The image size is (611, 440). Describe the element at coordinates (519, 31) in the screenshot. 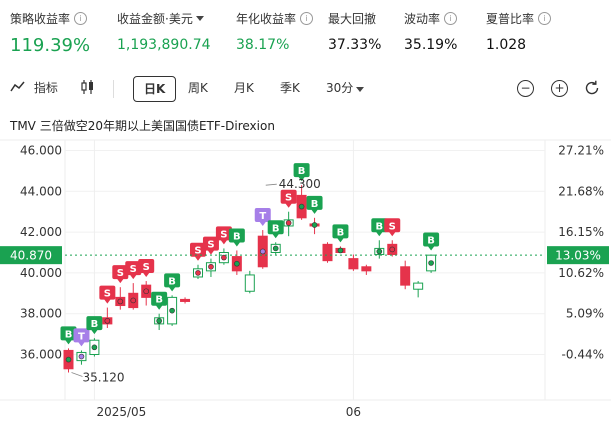

I see `stat-5: 夏普比率 i 1.028` at that location.